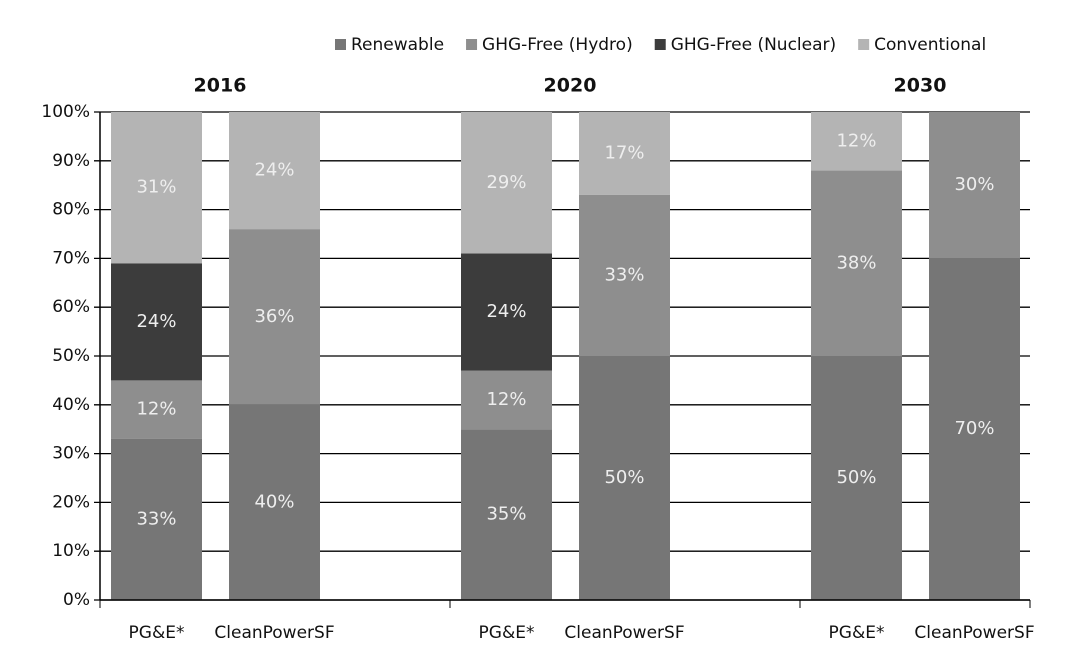 Image resolution: width=1065 pixels, height=672 pixels. I want to click on y-tick-label: 100%, so click(65, 112).